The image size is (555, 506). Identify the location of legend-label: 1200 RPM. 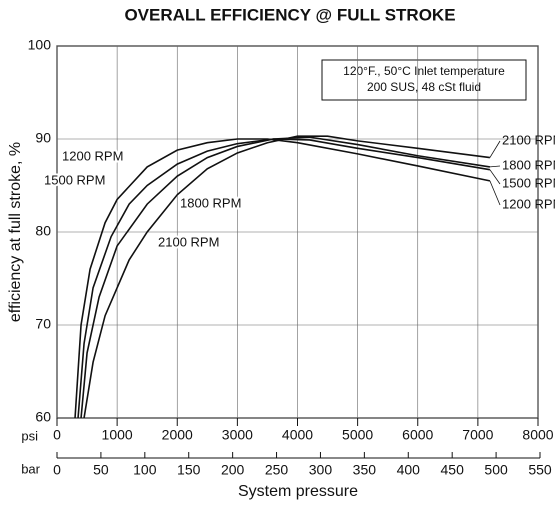
(528, 203).